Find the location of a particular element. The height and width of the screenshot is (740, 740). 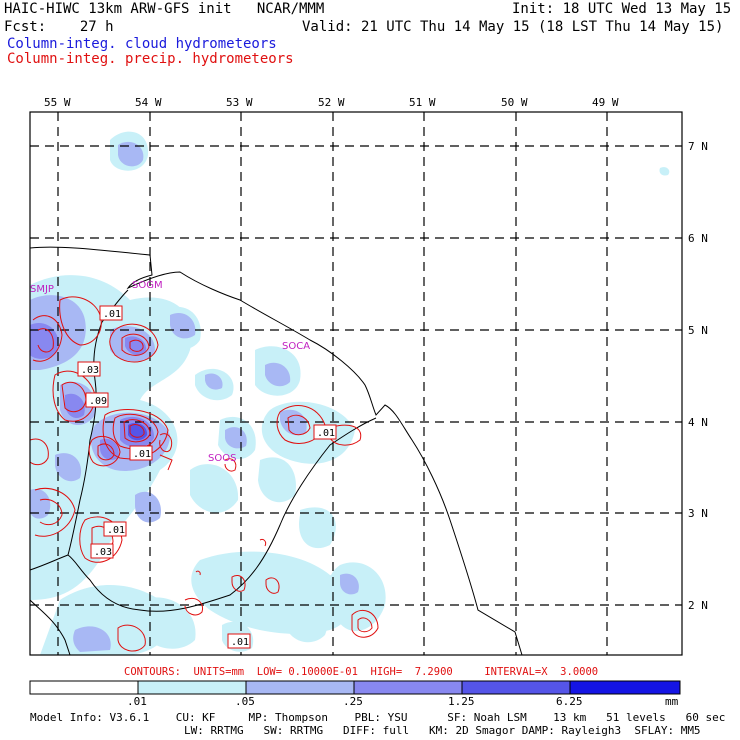

lat-label: 4 N is located at coordinates (698, 422).